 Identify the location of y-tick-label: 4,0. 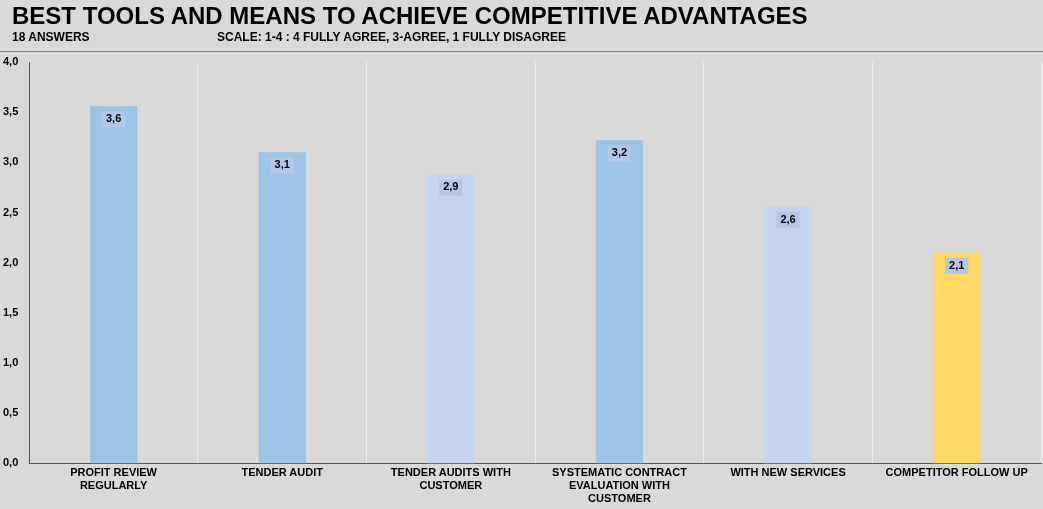
(10, 61).